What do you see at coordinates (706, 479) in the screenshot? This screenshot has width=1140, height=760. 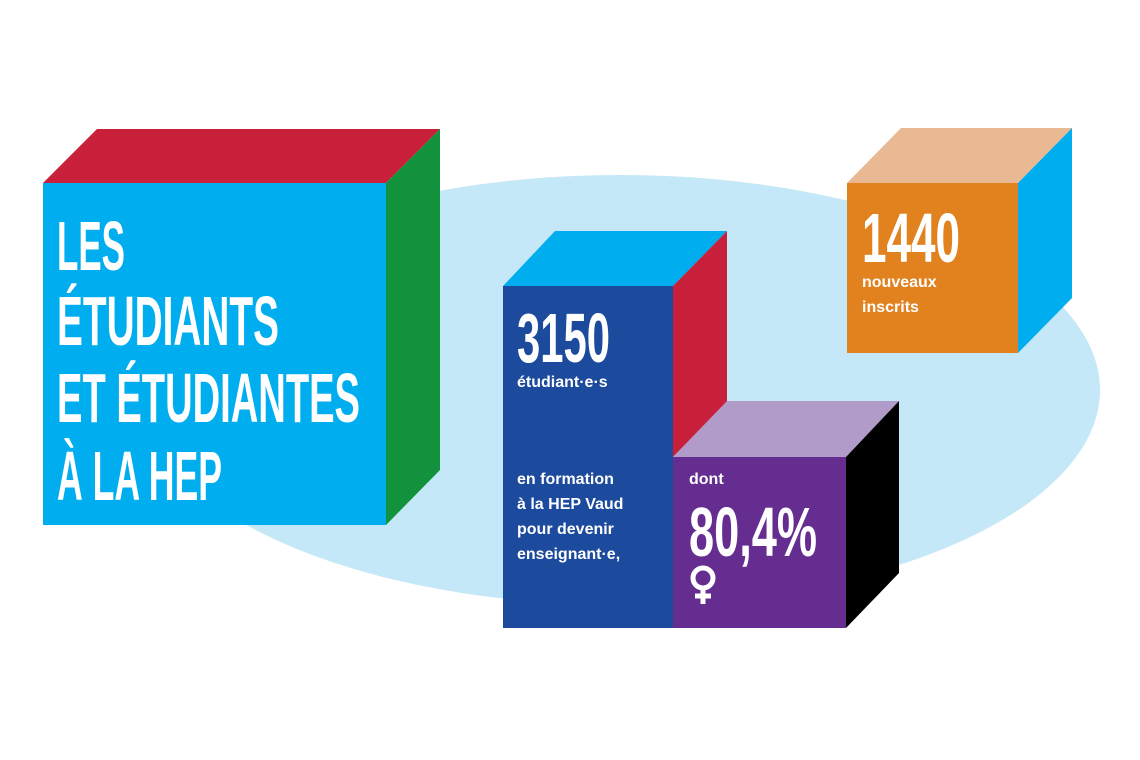 I see `women-prefix: dont` at bounding box center [706, 479].